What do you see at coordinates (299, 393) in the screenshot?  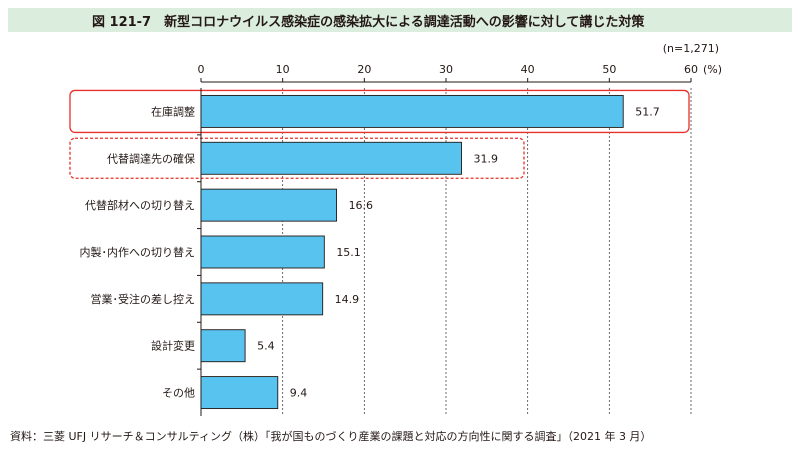 I see `value-label: 9.4` at bounding box center [299, 393].